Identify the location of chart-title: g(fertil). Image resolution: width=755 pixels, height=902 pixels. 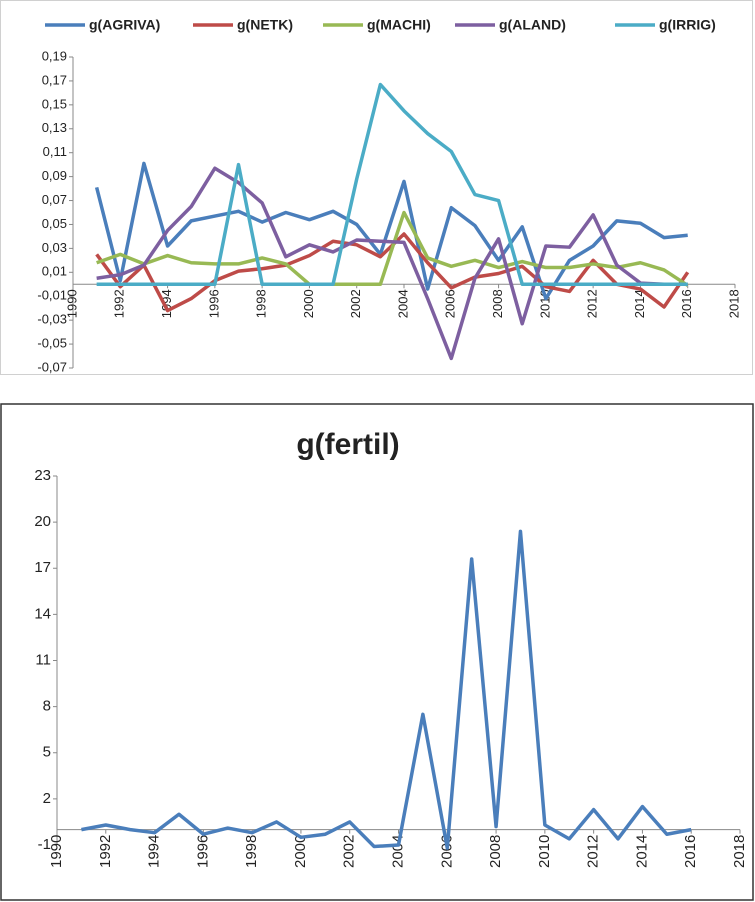
(347, 444).